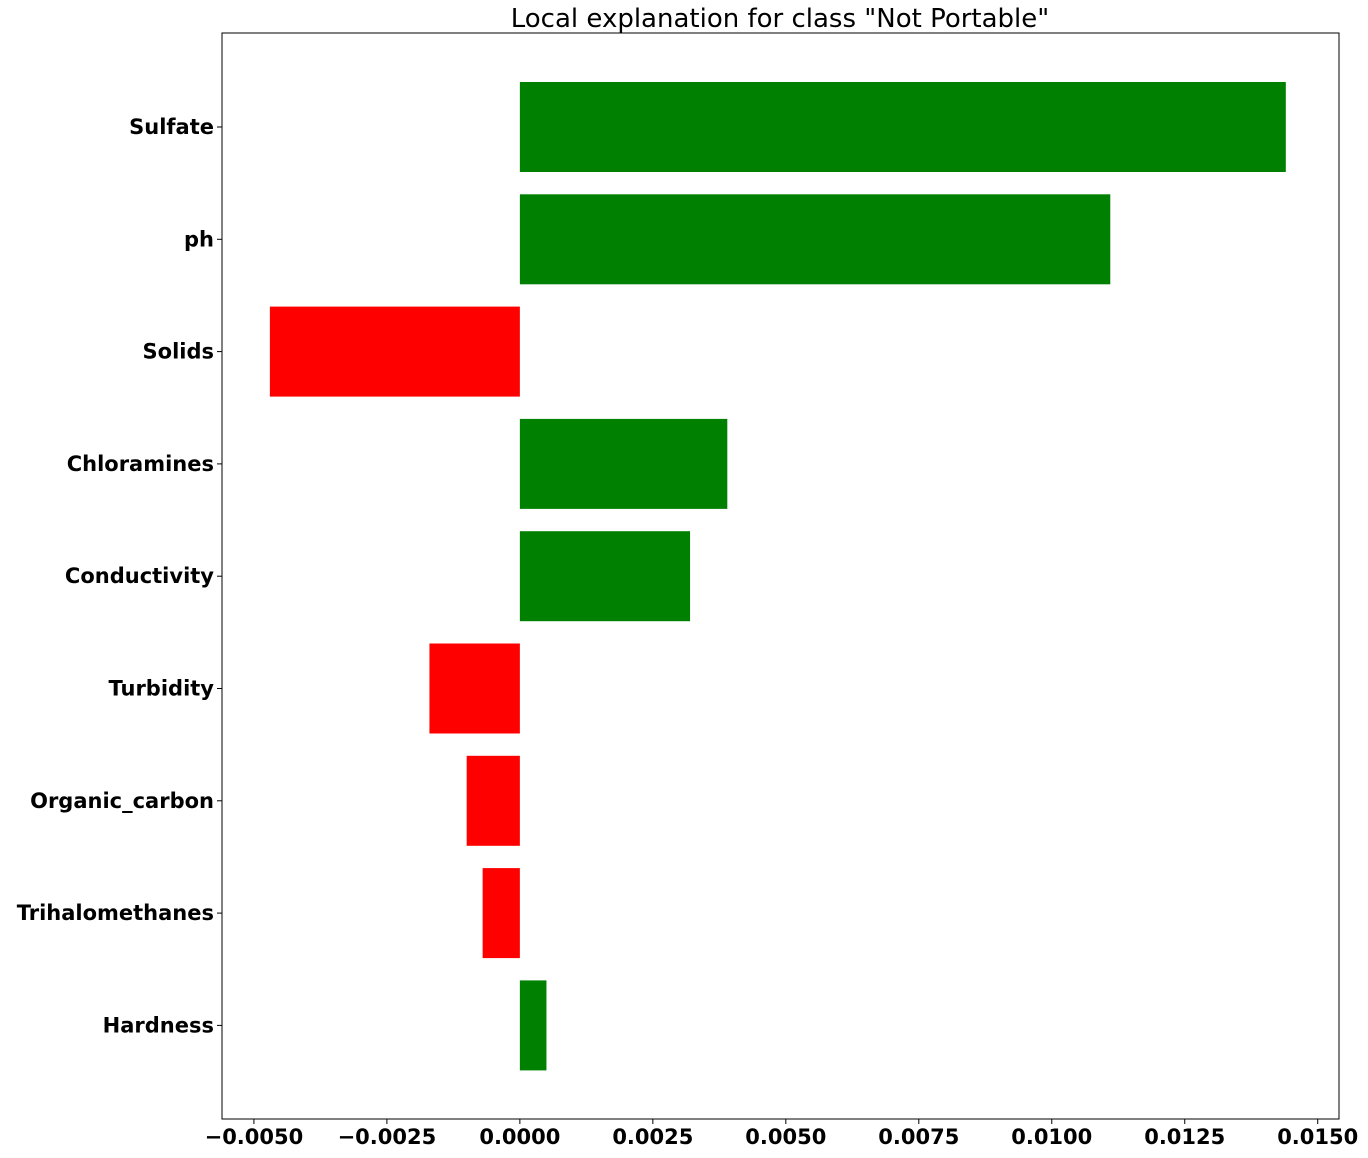 The height and width of the screenshot is (1158, 1368). I want to click on y-tick-label: Chloramines, so click(140, 464).